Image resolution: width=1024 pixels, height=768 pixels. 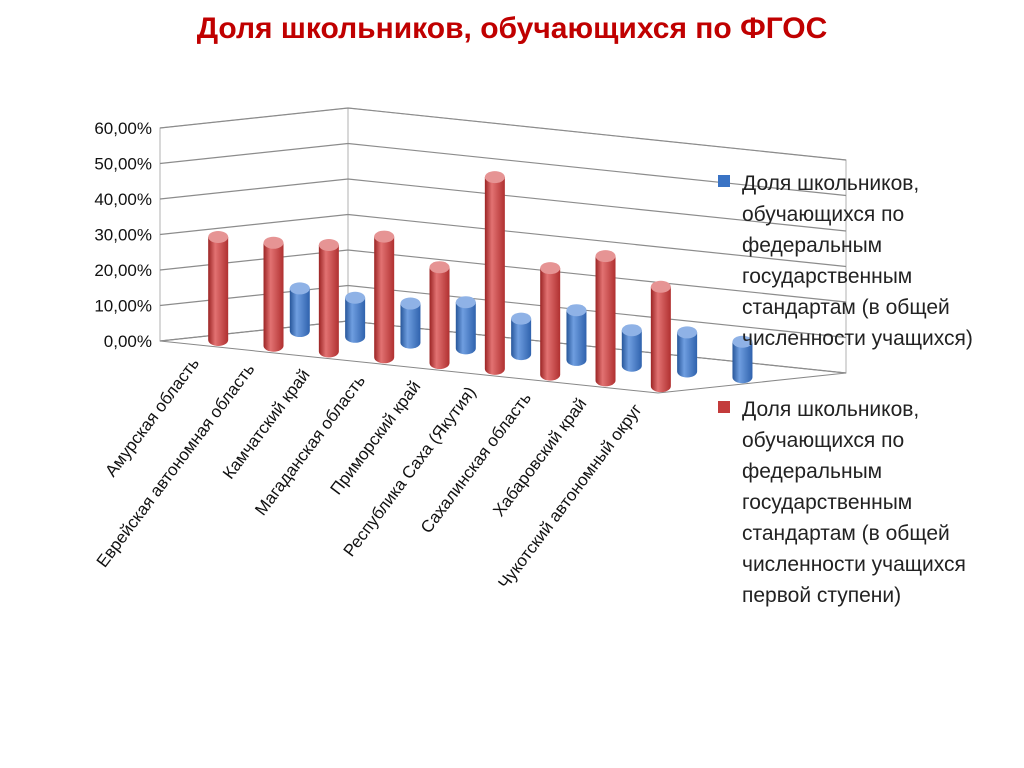 I want to click on y-tick-label: 0,00%, so click(x=128, y=341).